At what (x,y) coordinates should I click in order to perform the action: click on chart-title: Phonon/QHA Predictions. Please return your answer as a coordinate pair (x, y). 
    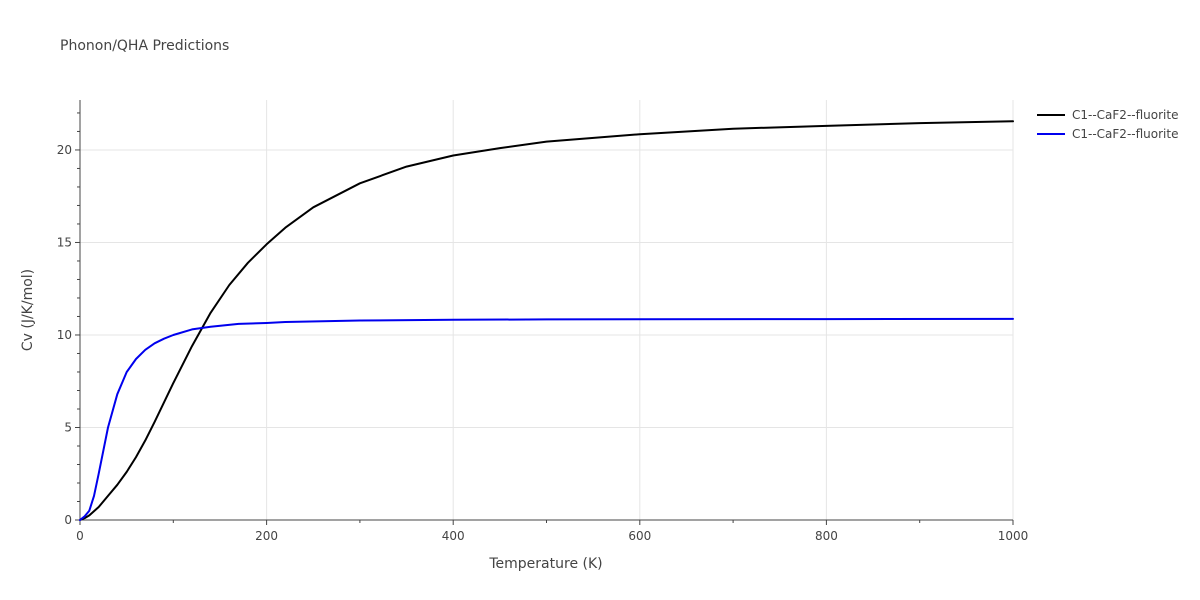
    Looking at the image, I should click on (144, 46).